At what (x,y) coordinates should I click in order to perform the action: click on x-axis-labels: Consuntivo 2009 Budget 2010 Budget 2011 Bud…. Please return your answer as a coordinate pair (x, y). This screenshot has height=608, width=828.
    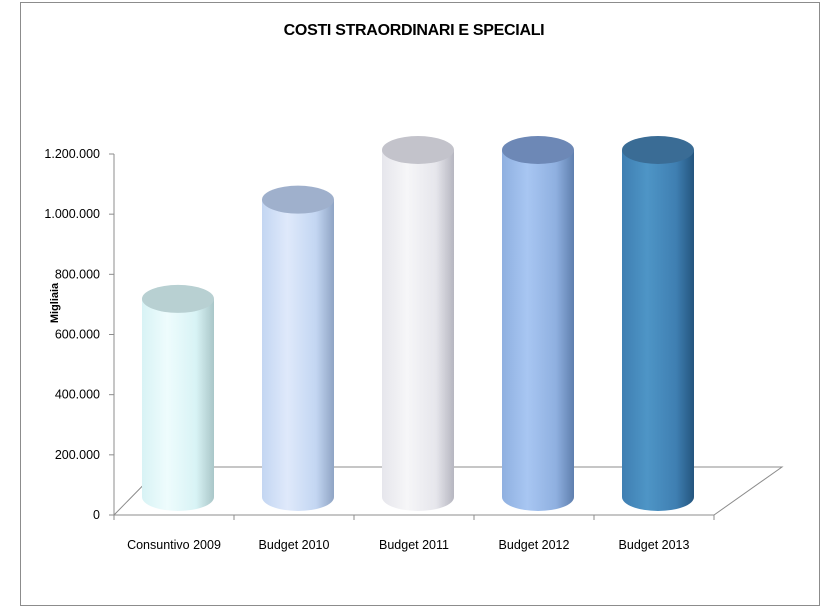
    Looking at the image, I should click on (408, 545).